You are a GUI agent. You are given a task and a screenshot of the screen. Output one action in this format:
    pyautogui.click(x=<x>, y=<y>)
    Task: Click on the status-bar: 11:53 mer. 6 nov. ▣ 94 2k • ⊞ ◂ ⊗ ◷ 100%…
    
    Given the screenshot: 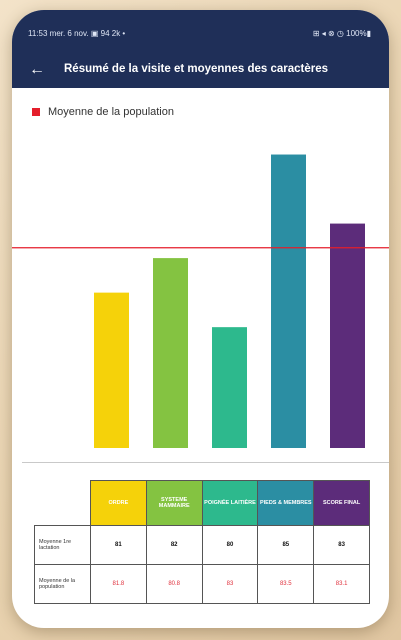 What is the action you would take?
    pyautogui.click(x=200, y=31)
    